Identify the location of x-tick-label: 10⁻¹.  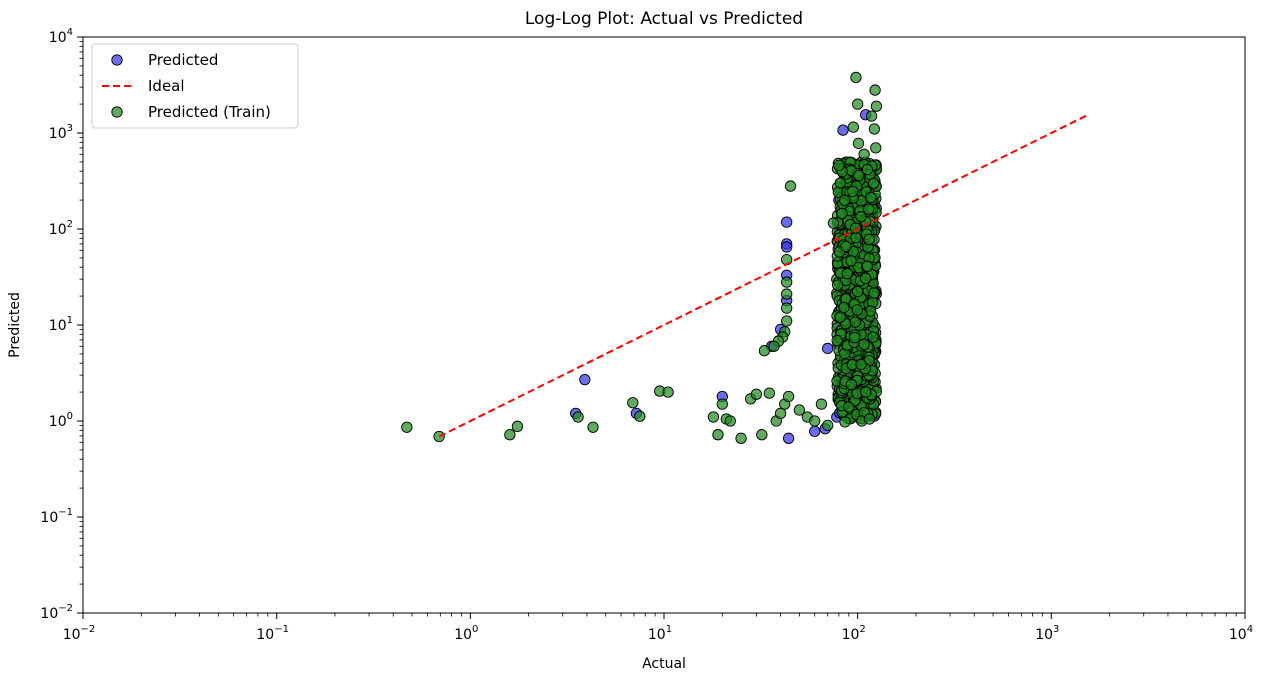
(272, 633).